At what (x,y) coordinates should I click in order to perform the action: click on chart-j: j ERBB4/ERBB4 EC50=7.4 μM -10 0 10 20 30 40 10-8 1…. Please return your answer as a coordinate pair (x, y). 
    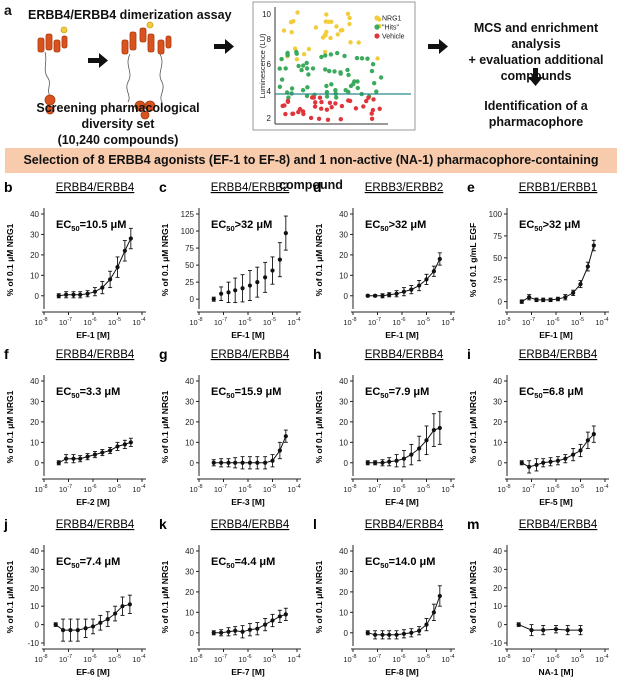
    Looking at the image, I should click on (74, 596).